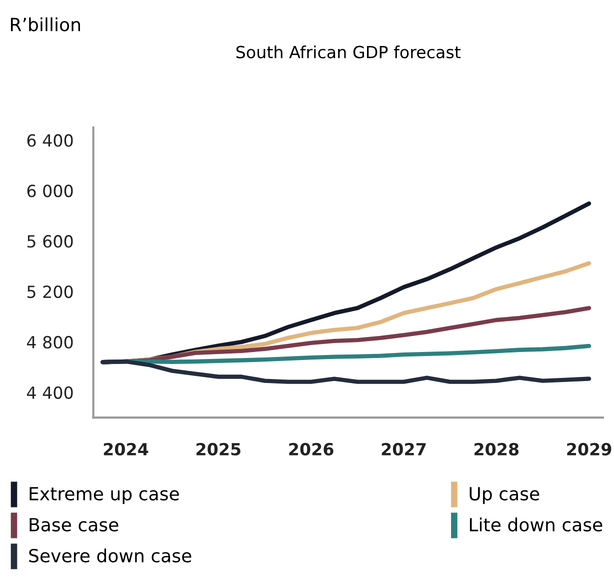 This screenshot has height=580, width=614. I want to click on x-tick-label: 2025, so click(218, 449).